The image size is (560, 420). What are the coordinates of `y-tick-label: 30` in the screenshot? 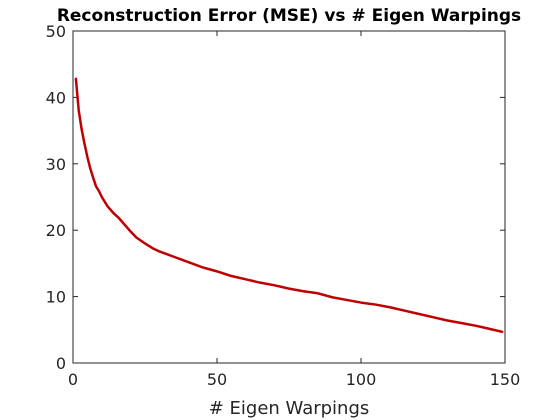 It's located at (56, 164).